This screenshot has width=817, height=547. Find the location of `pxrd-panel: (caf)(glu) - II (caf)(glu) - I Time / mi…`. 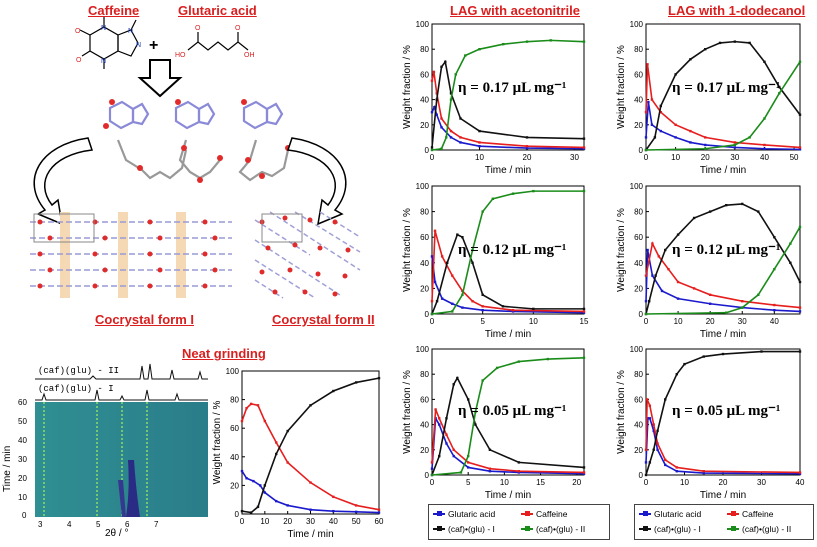

pxrd-panel: (caf)(glu) - II (caf)(glu) - I Time / mi… is located at coordinates (105, 451).